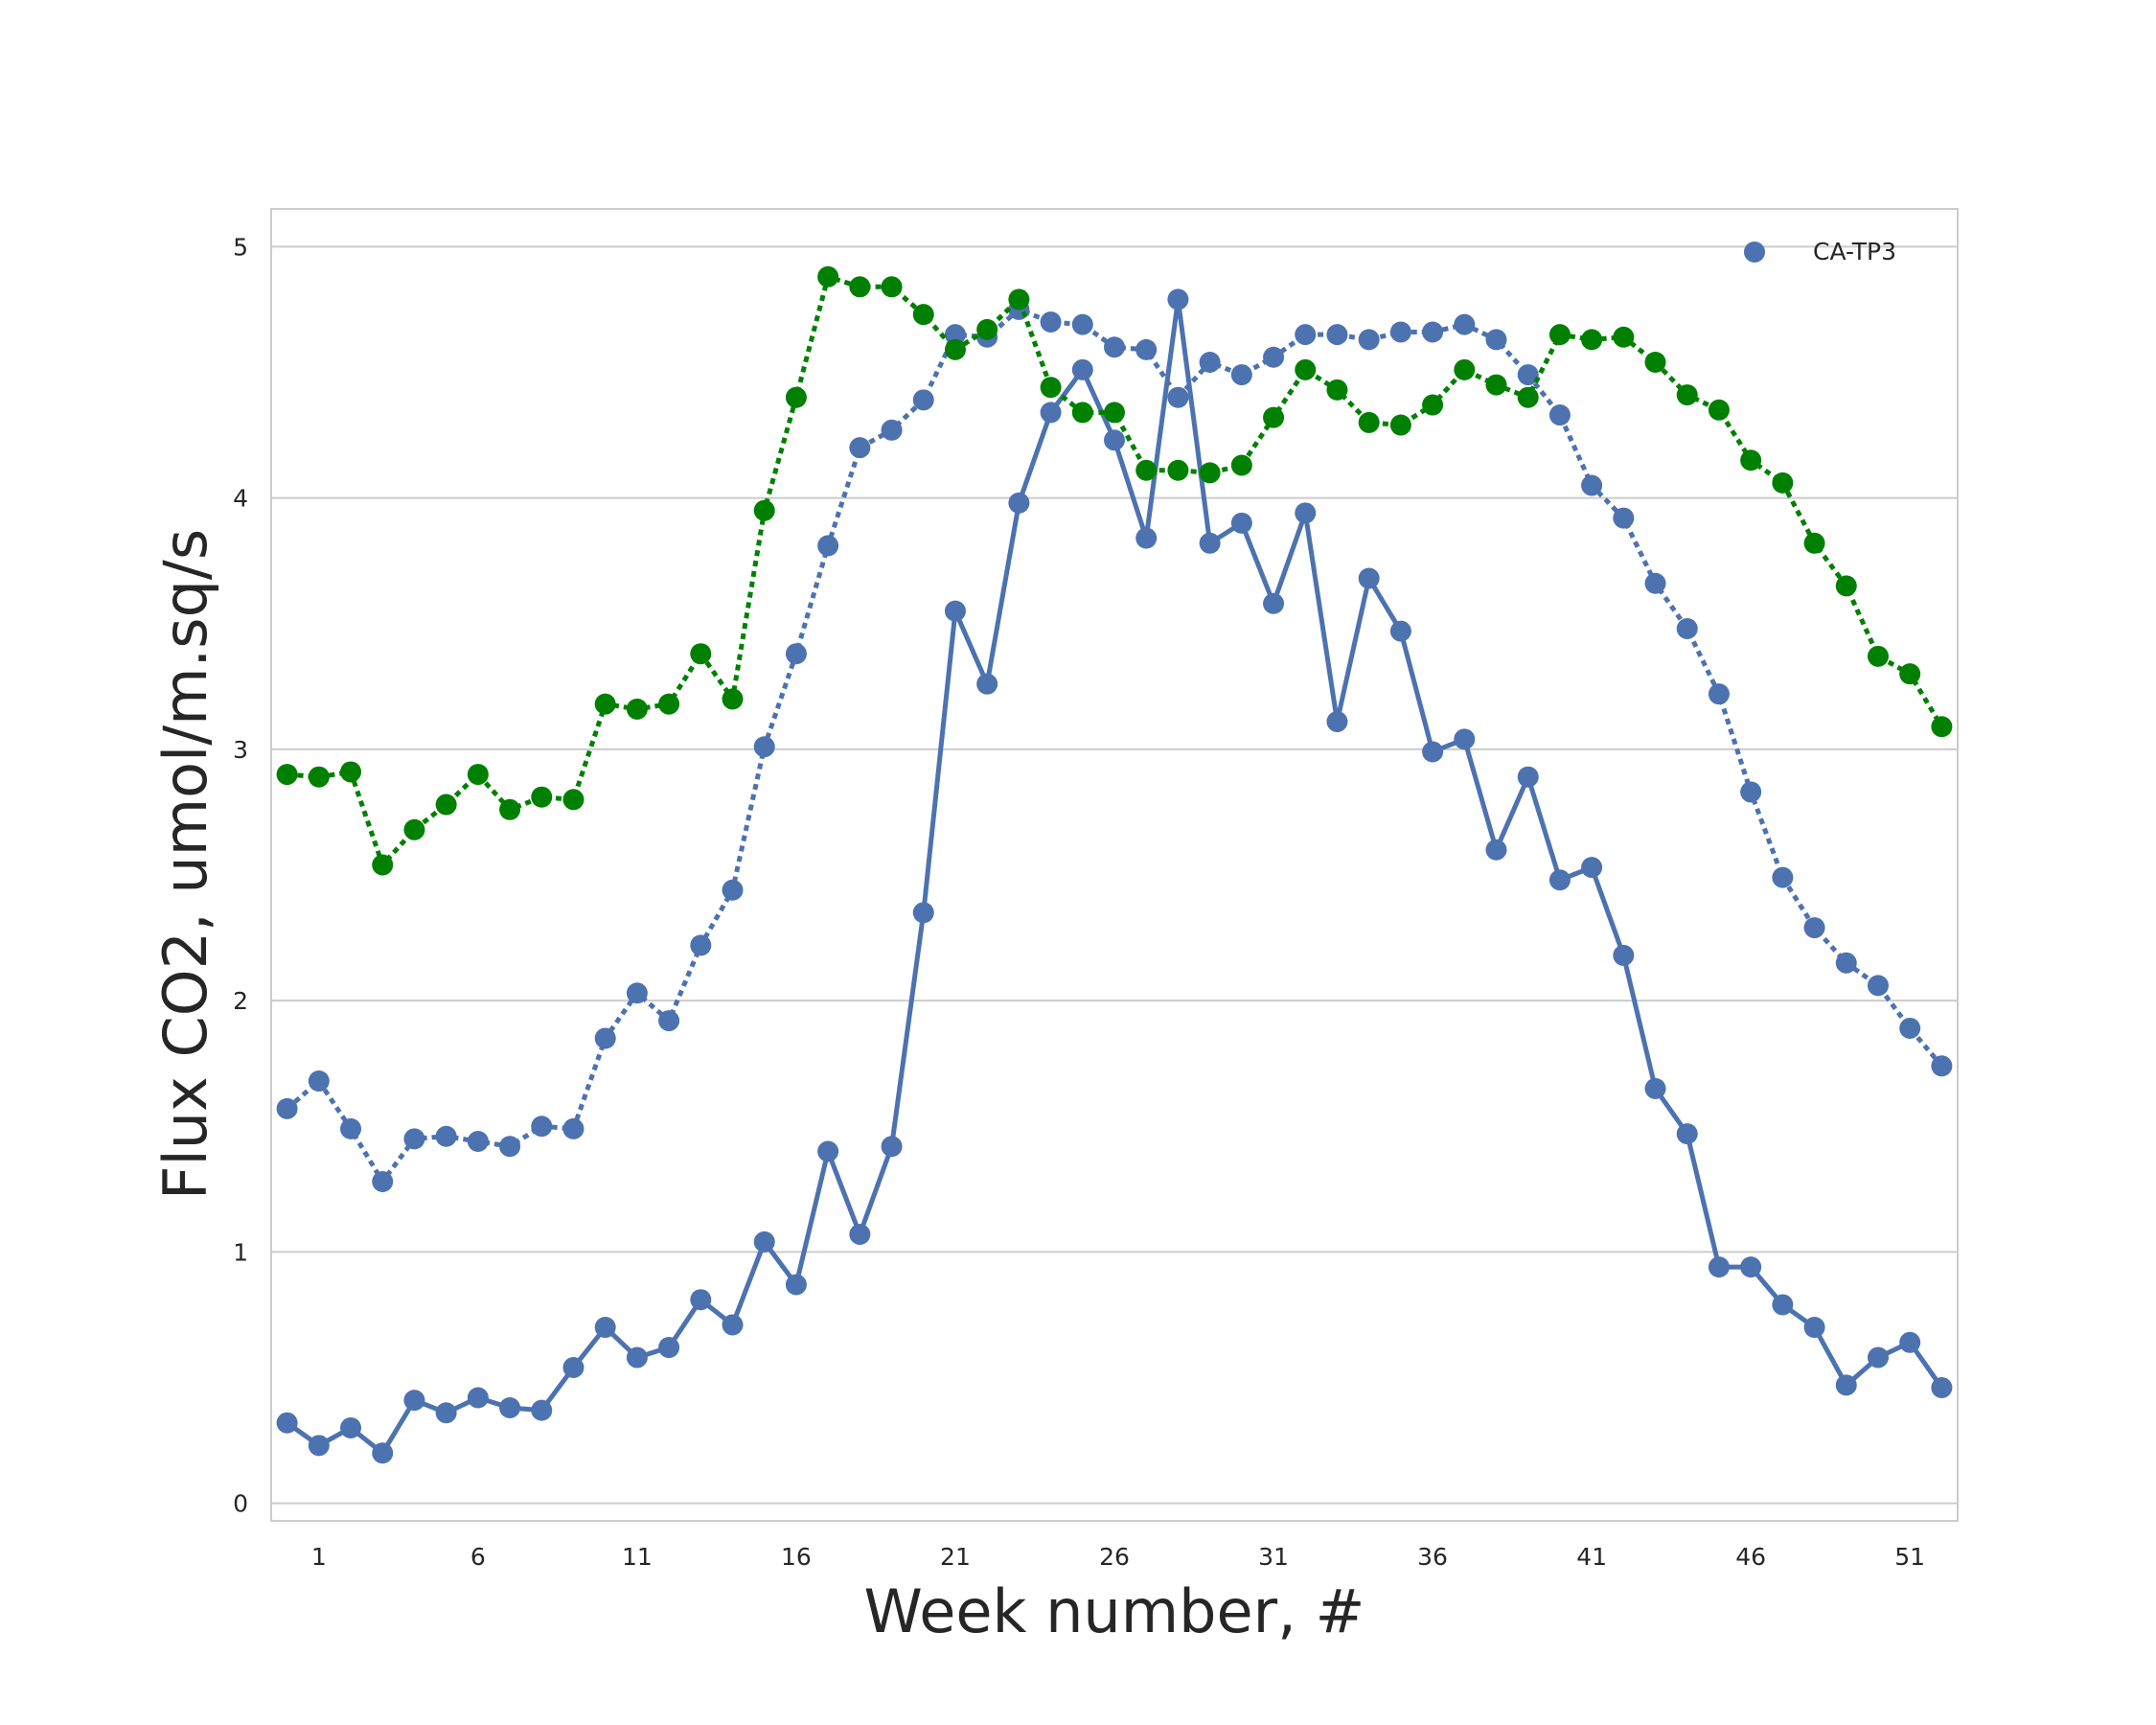  I want to click on x-tick-labels: 1 6 11 16 21 26 31 36 41 46 51, so click(1118, 1557).